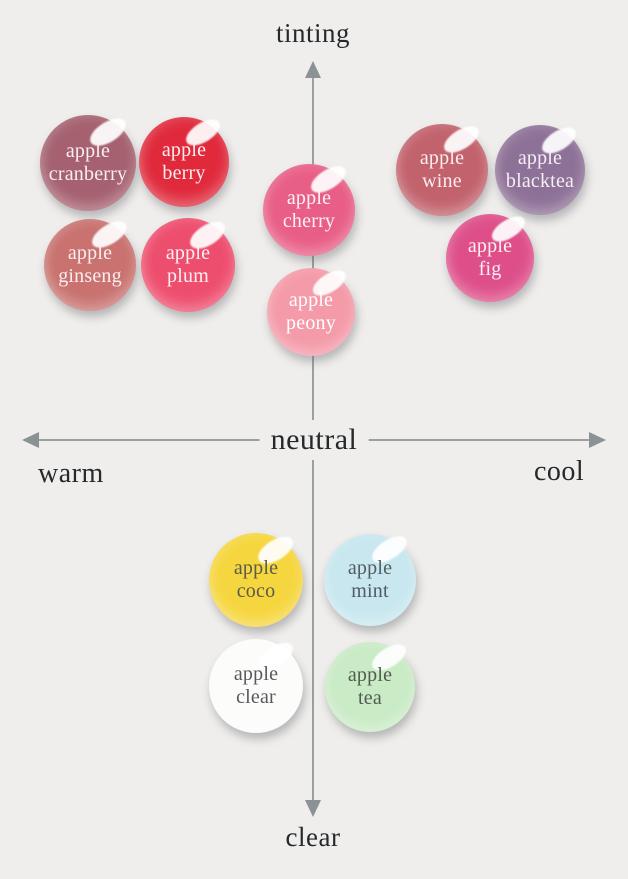  I want to click on product-circle-apple-wine: apple wine, so click(442, 168).